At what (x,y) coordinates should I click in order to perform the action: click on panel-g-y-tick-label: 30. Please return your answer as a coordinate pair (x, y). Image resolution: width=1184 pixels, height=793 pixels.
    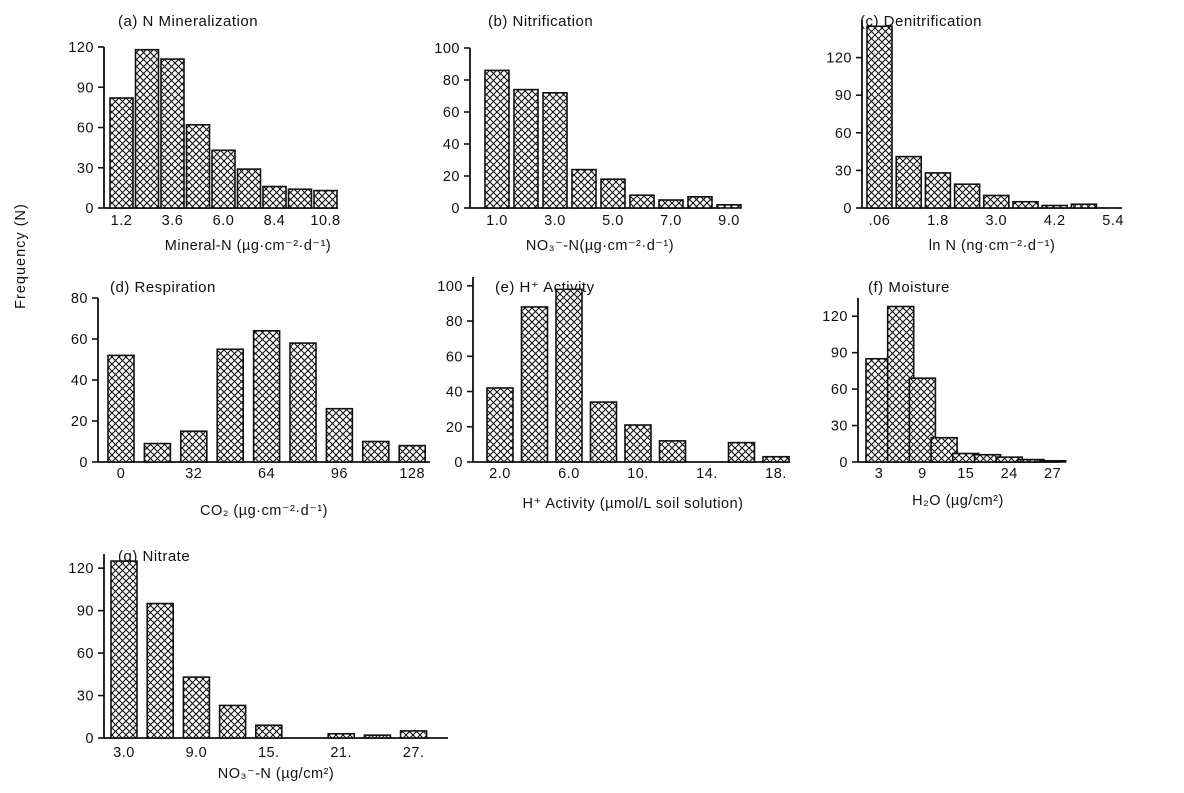
    Looking at the image, I should click on (85, 697).